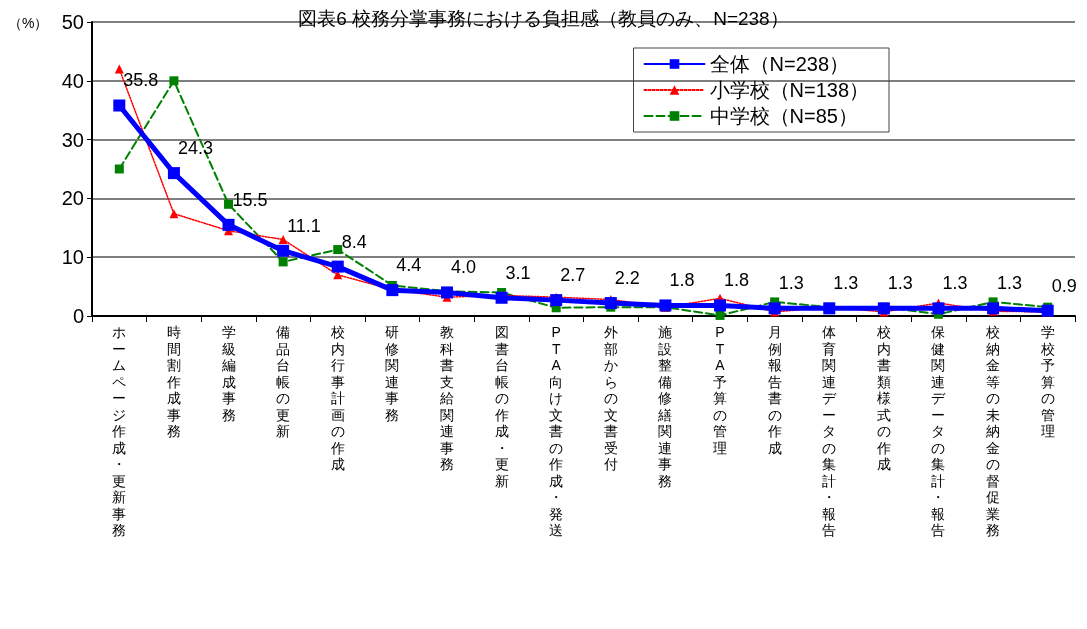 This screenshot has width=1087, height=629. What do you see at coordinates (779, 64) in the screenshot?
I see `legend-label: 全体（N=238）` at bounding box center [779, 64].